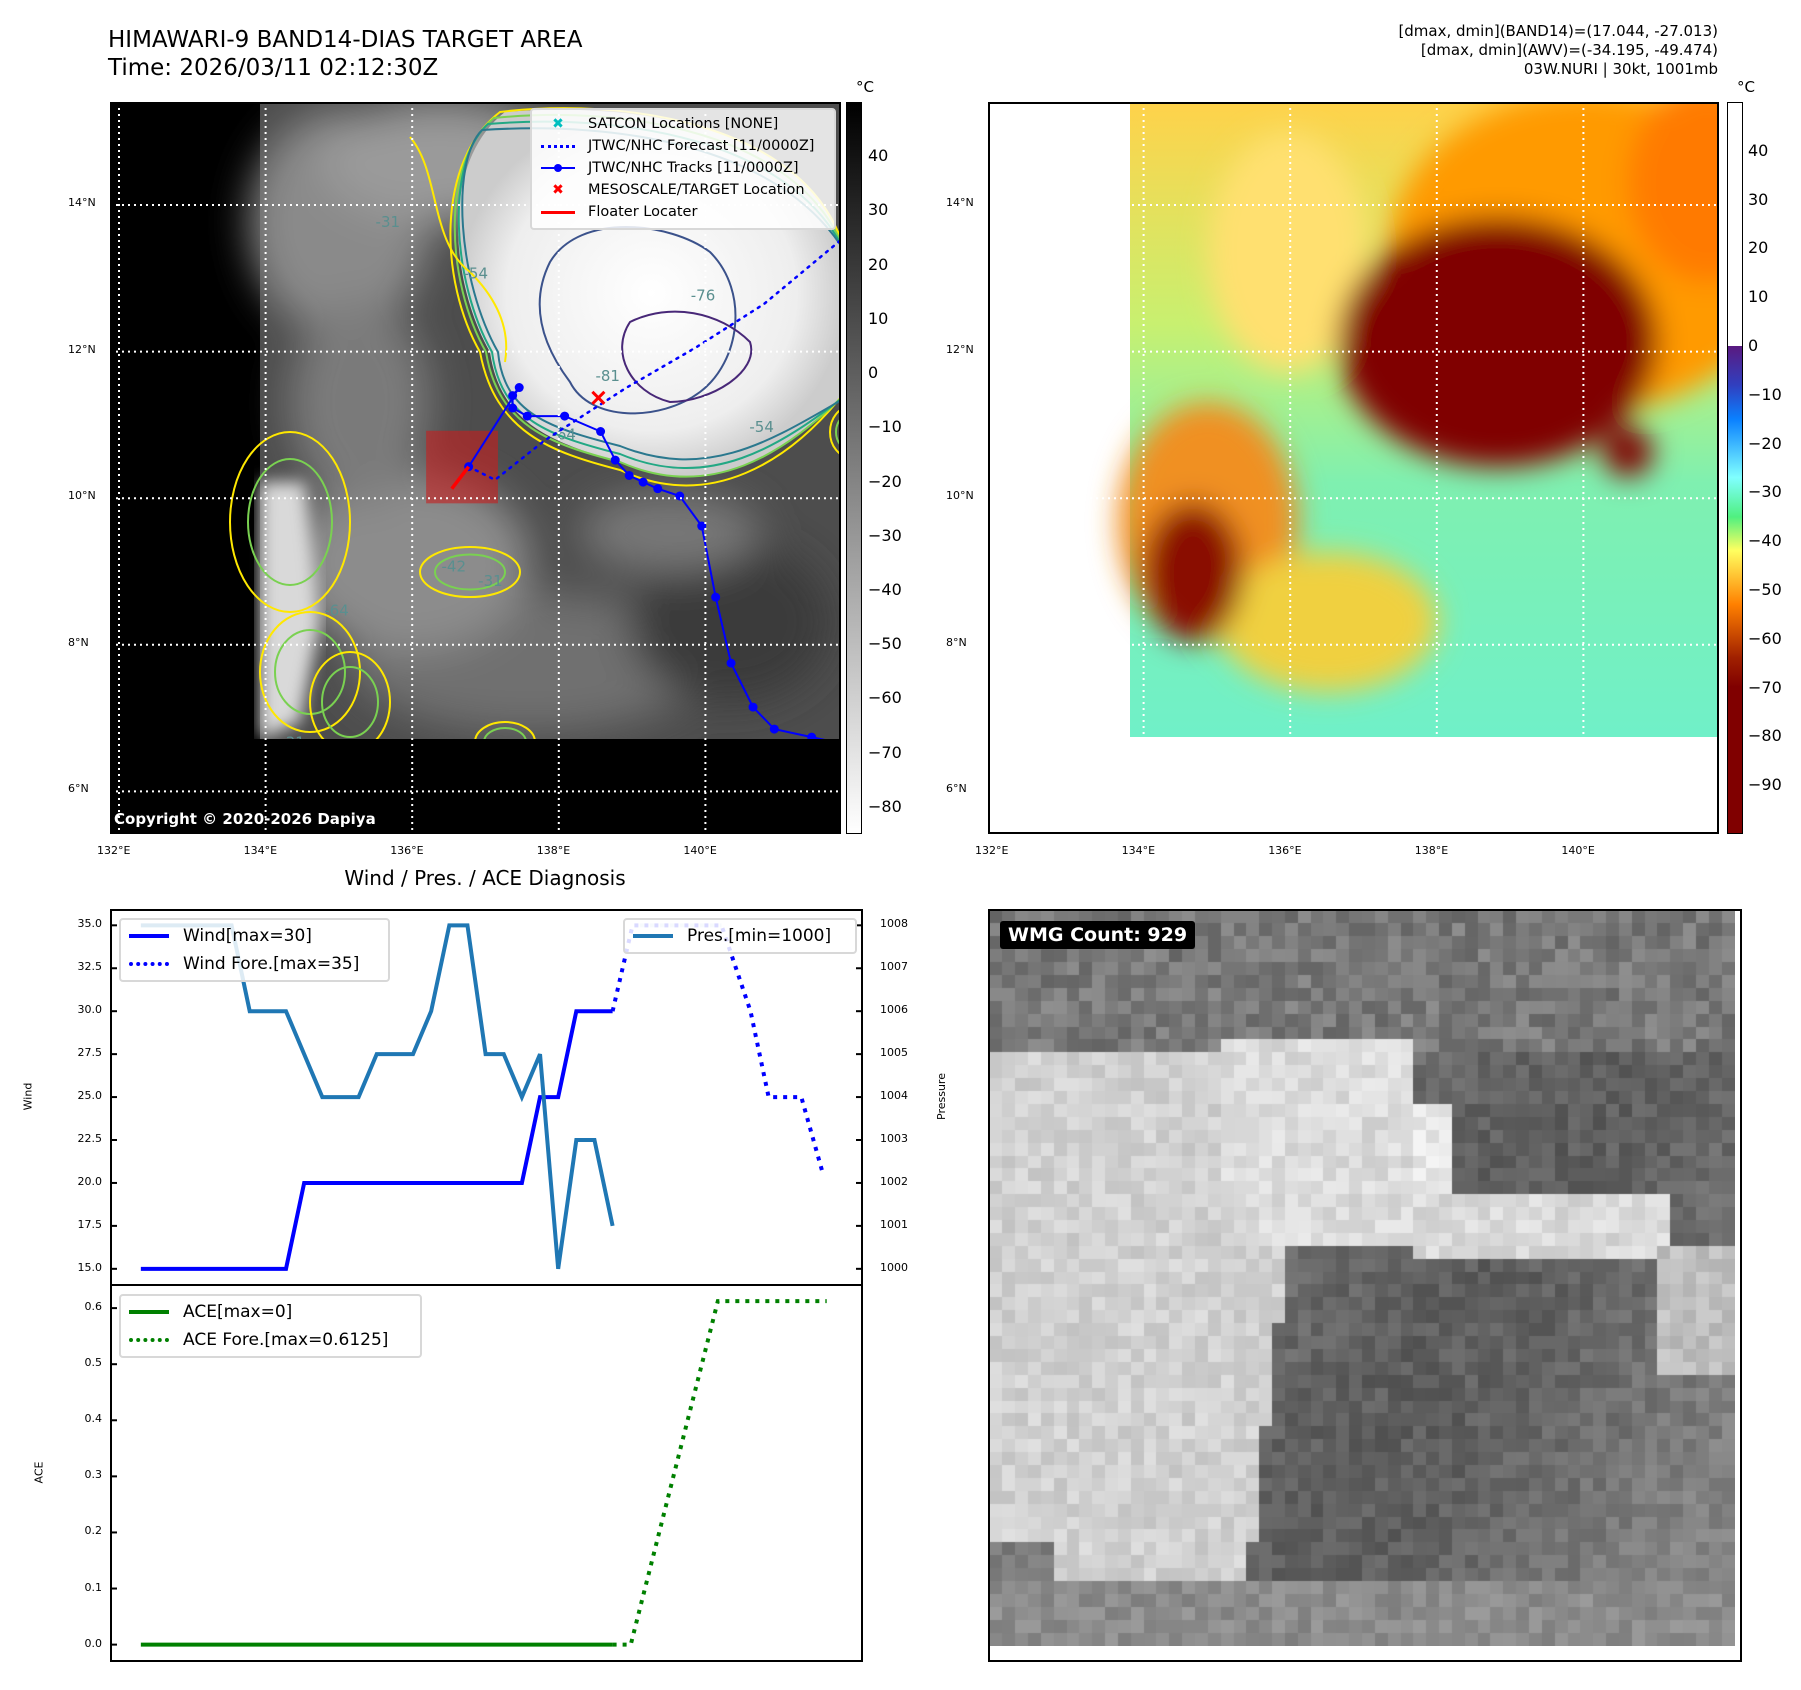 The height and width of the screenshot is (1690, 1801). Describe the element at coordinates (1765, 443) in the screenshot. I see `colorbar-tick-label: −20` at that location.